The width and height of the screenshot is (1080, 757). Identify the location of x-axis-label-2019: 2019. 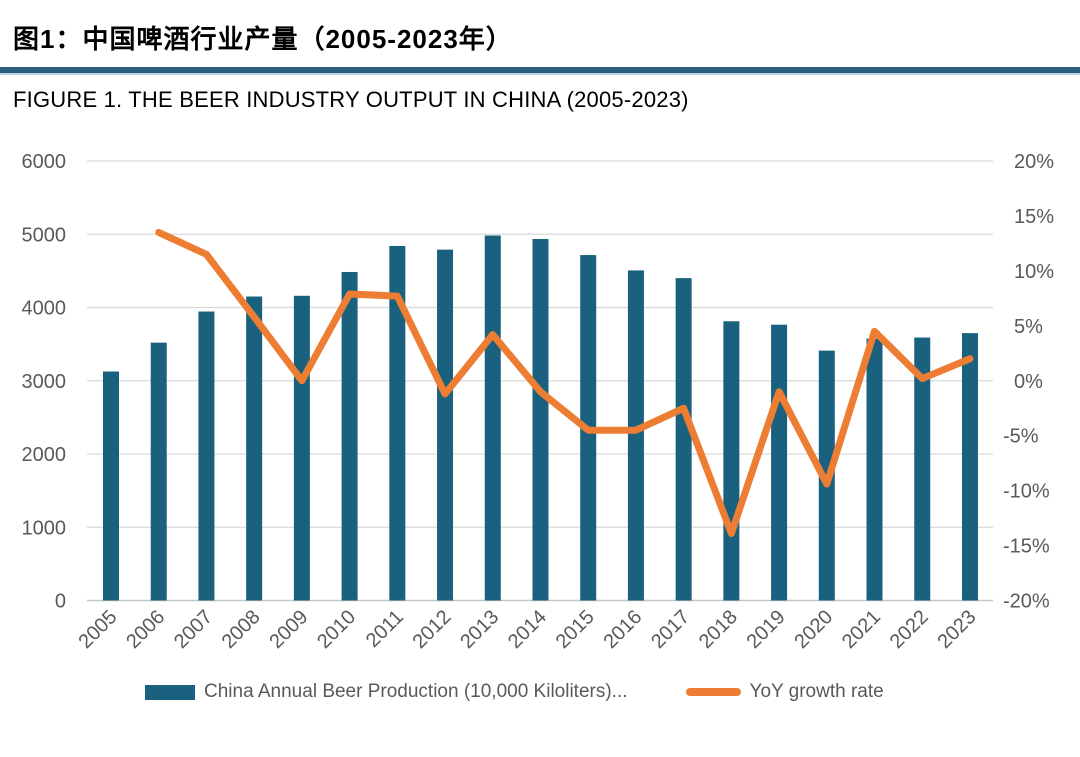
(766, 629).